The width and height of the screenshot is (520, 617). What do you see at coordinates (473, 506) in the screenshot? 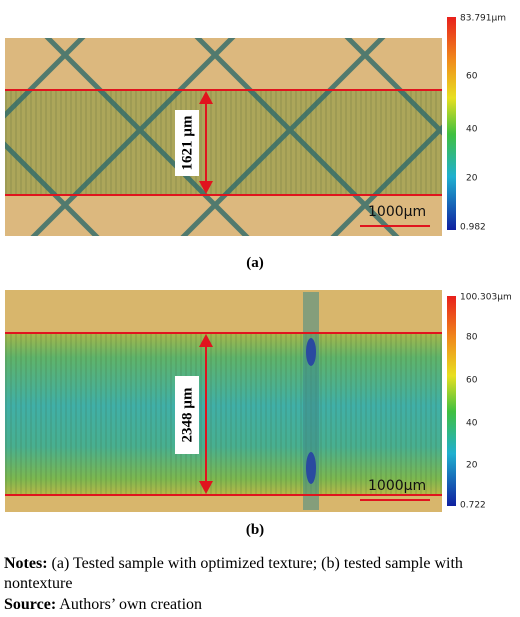
I see `colorbar-min: 0.722` at bounding box center [473, 506].